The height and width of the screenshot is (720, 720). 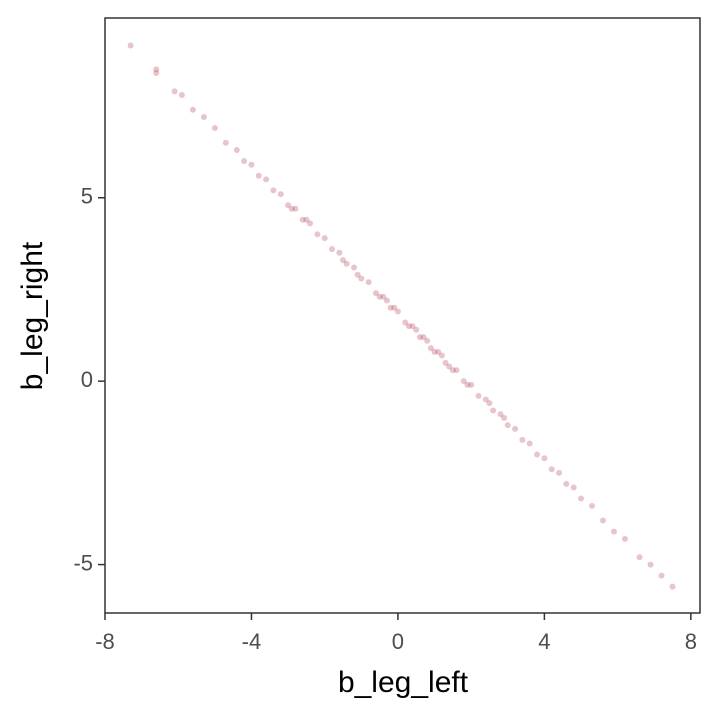 I want to click on x-axis-title: b_leg_left, so click(x=403, y=682).